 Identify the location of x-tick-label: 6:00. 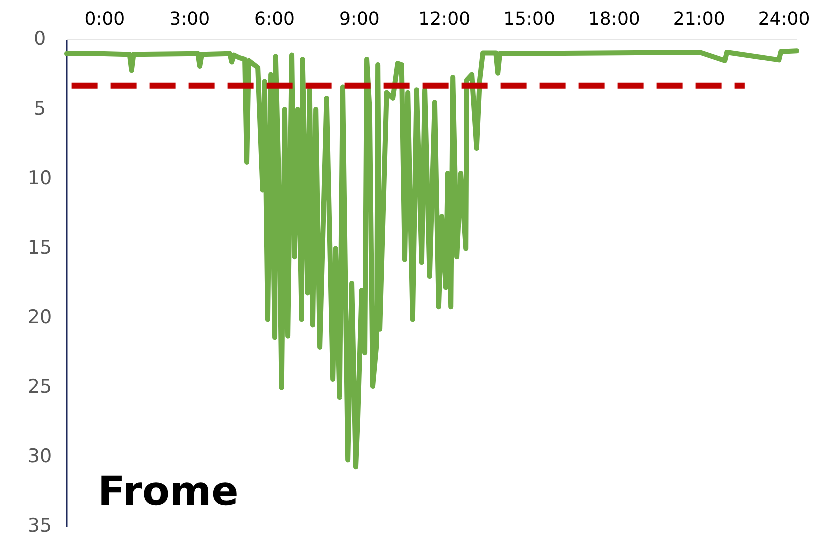
(274, 19).